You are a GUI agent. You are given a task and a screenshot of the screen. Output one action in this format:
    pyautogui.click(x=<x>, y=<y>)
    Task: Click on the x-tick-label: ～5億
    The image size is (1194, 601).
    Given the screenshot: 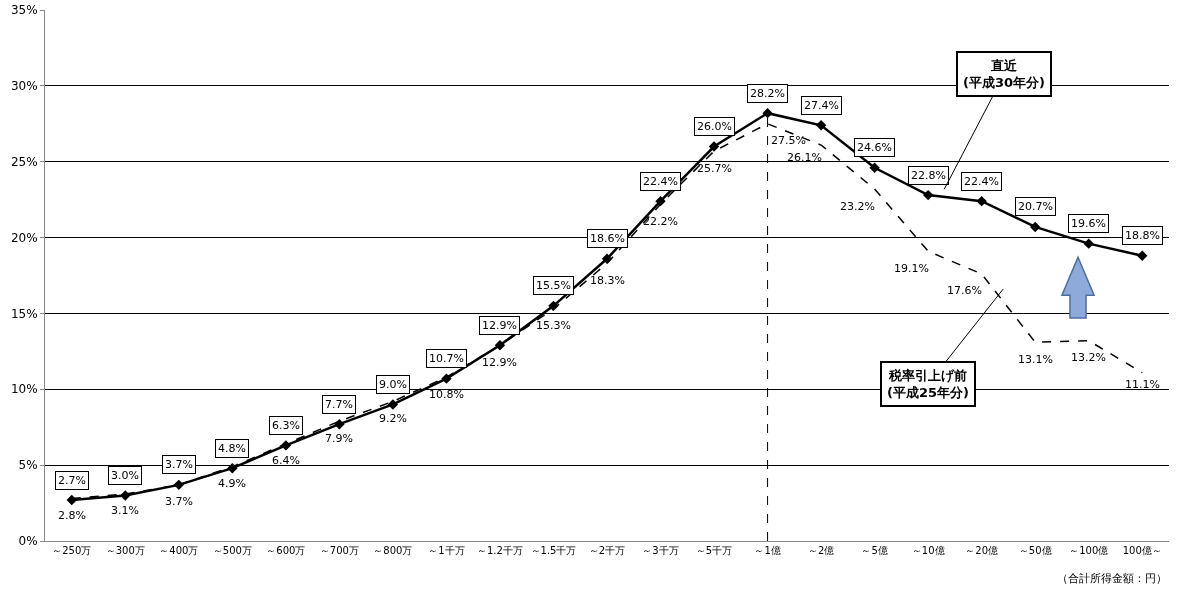 What is the action you would take?
    pyautogui.click(x=874, y=550)
    